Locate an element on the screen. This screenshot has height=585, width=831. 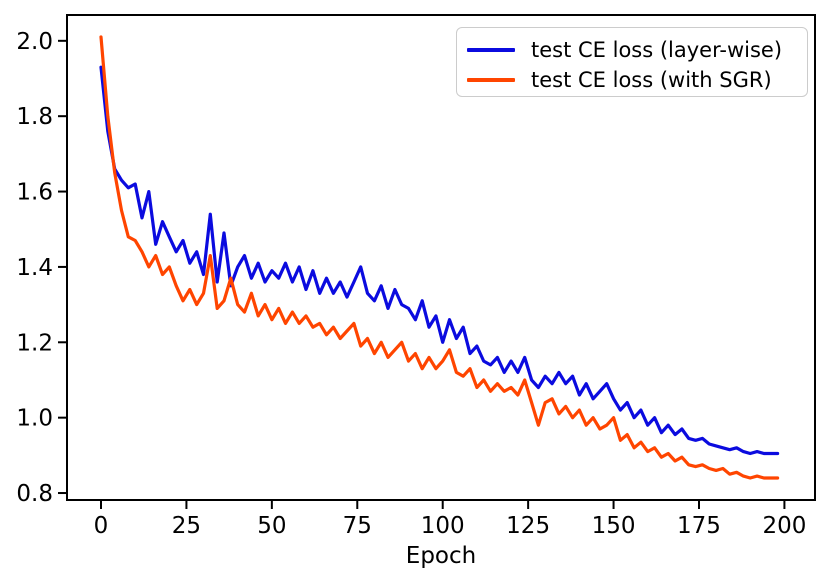
x-tick-label: 75 is located at coordinates (357, 526).